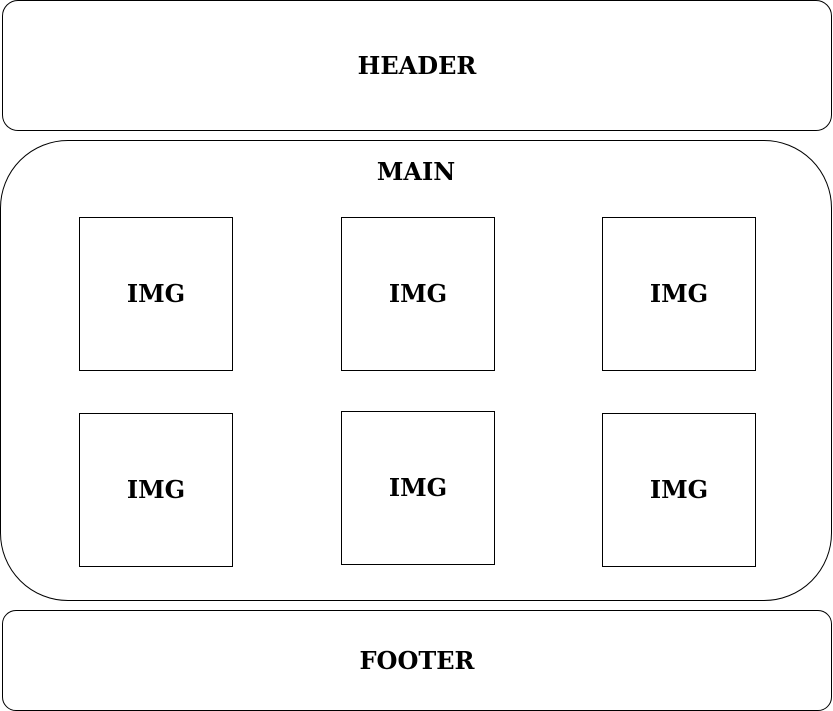 This screenshot has height=711, width=833. I want to click on image-placeholder-5: IMG, so click(418, 488).